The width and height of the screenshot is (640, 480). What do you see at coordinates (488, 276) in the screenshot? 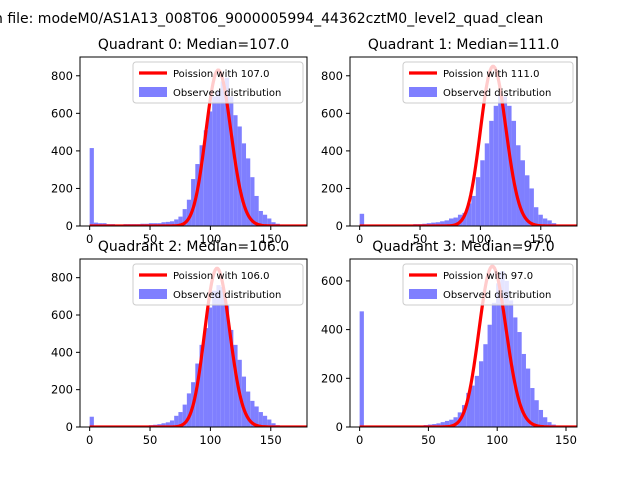
I see `legend-fit-label: Poission with 97.0` at bounding box center [488, 276].